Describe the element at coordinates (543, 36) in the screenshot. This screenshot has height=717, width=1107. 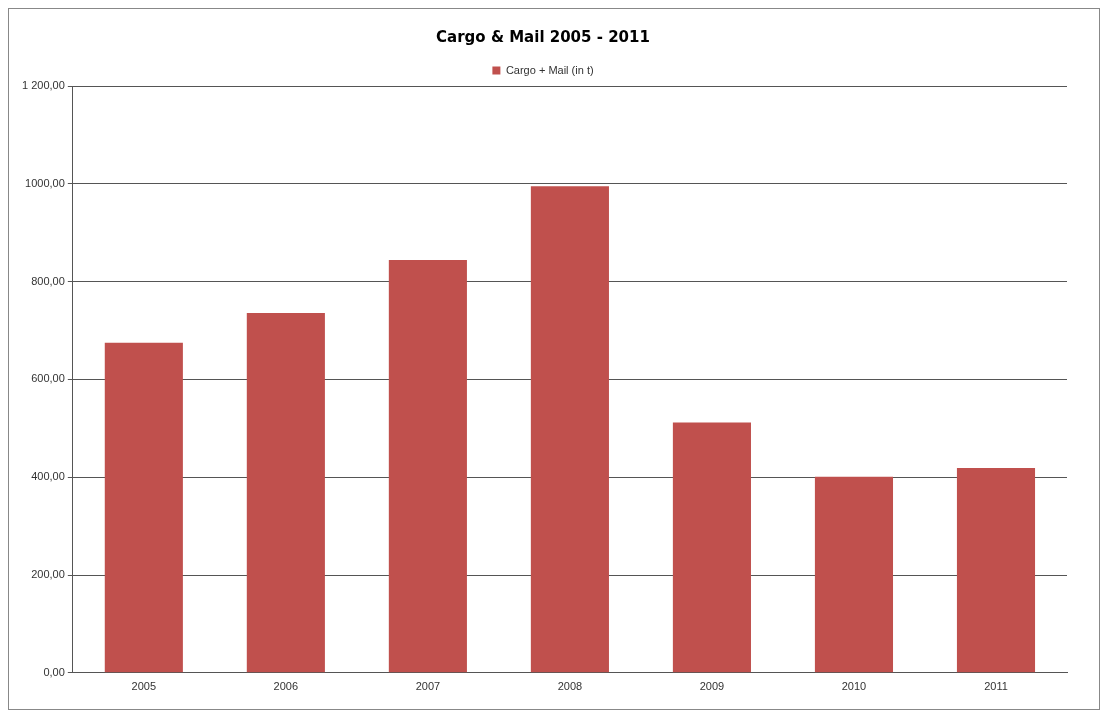
I see `chart-title: Cargo & Mail 2005 - 2011` at that location.